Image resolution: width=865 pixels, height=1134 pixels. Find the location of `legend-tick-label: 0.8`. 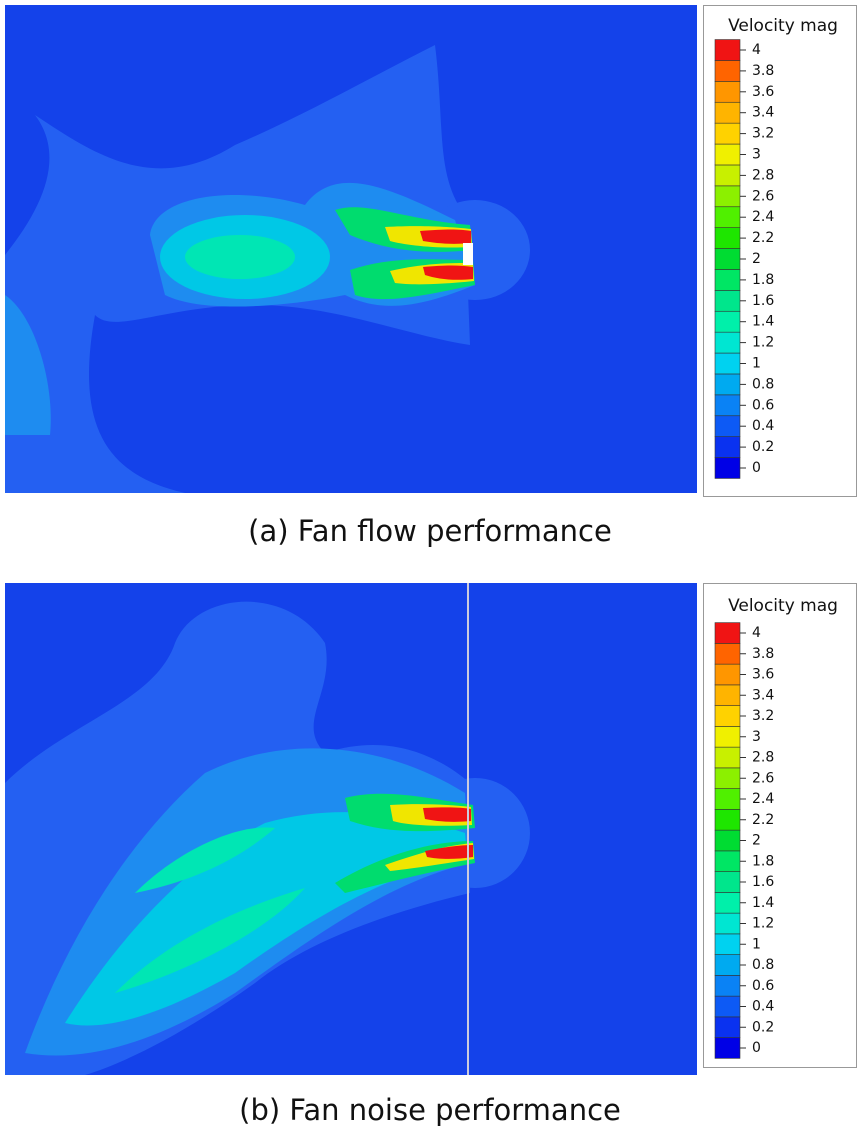

legend-tick-label: 0.8 is located at coordinates (763, 965).